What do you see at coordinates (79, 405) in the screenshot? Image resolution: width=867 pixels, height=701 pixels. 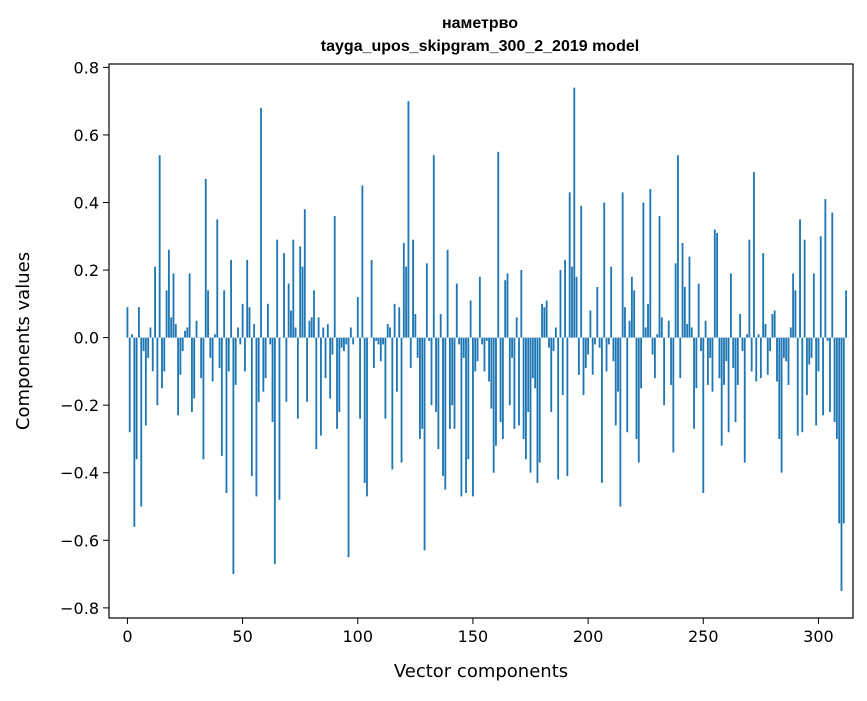 I see `y-tick-label: −0.2` at bounding box center [79, 405].